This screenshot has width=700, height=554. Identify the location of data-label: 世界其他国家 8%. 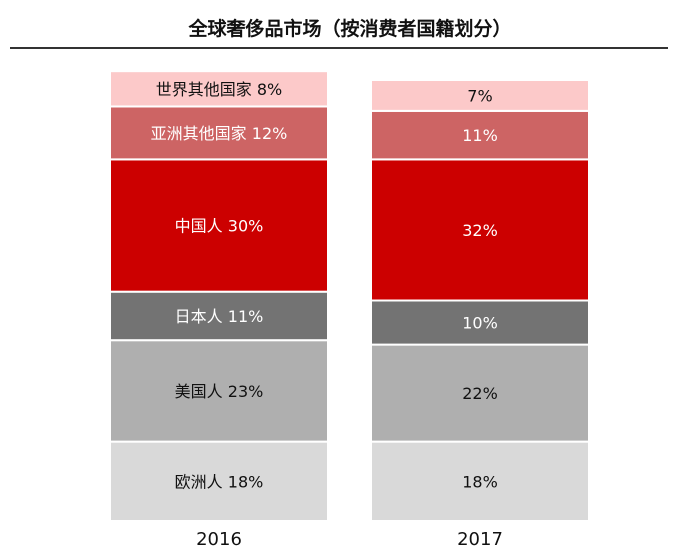
(219, 89).